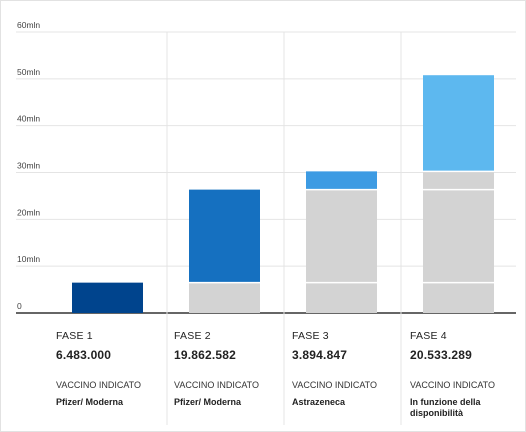  What do you see at coordinates (192, 336) in the screenshot?
I see `phase-2-label: FASE 2` at bounding box center [192, 336].